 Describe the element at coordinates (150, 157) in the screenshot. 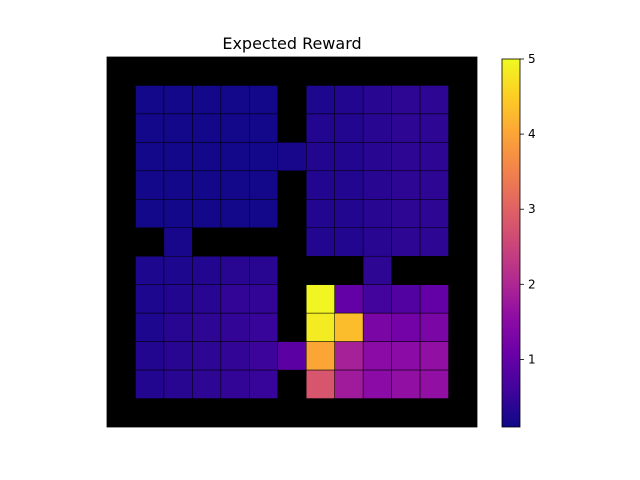

I see `cell-r3-c1` at that location.